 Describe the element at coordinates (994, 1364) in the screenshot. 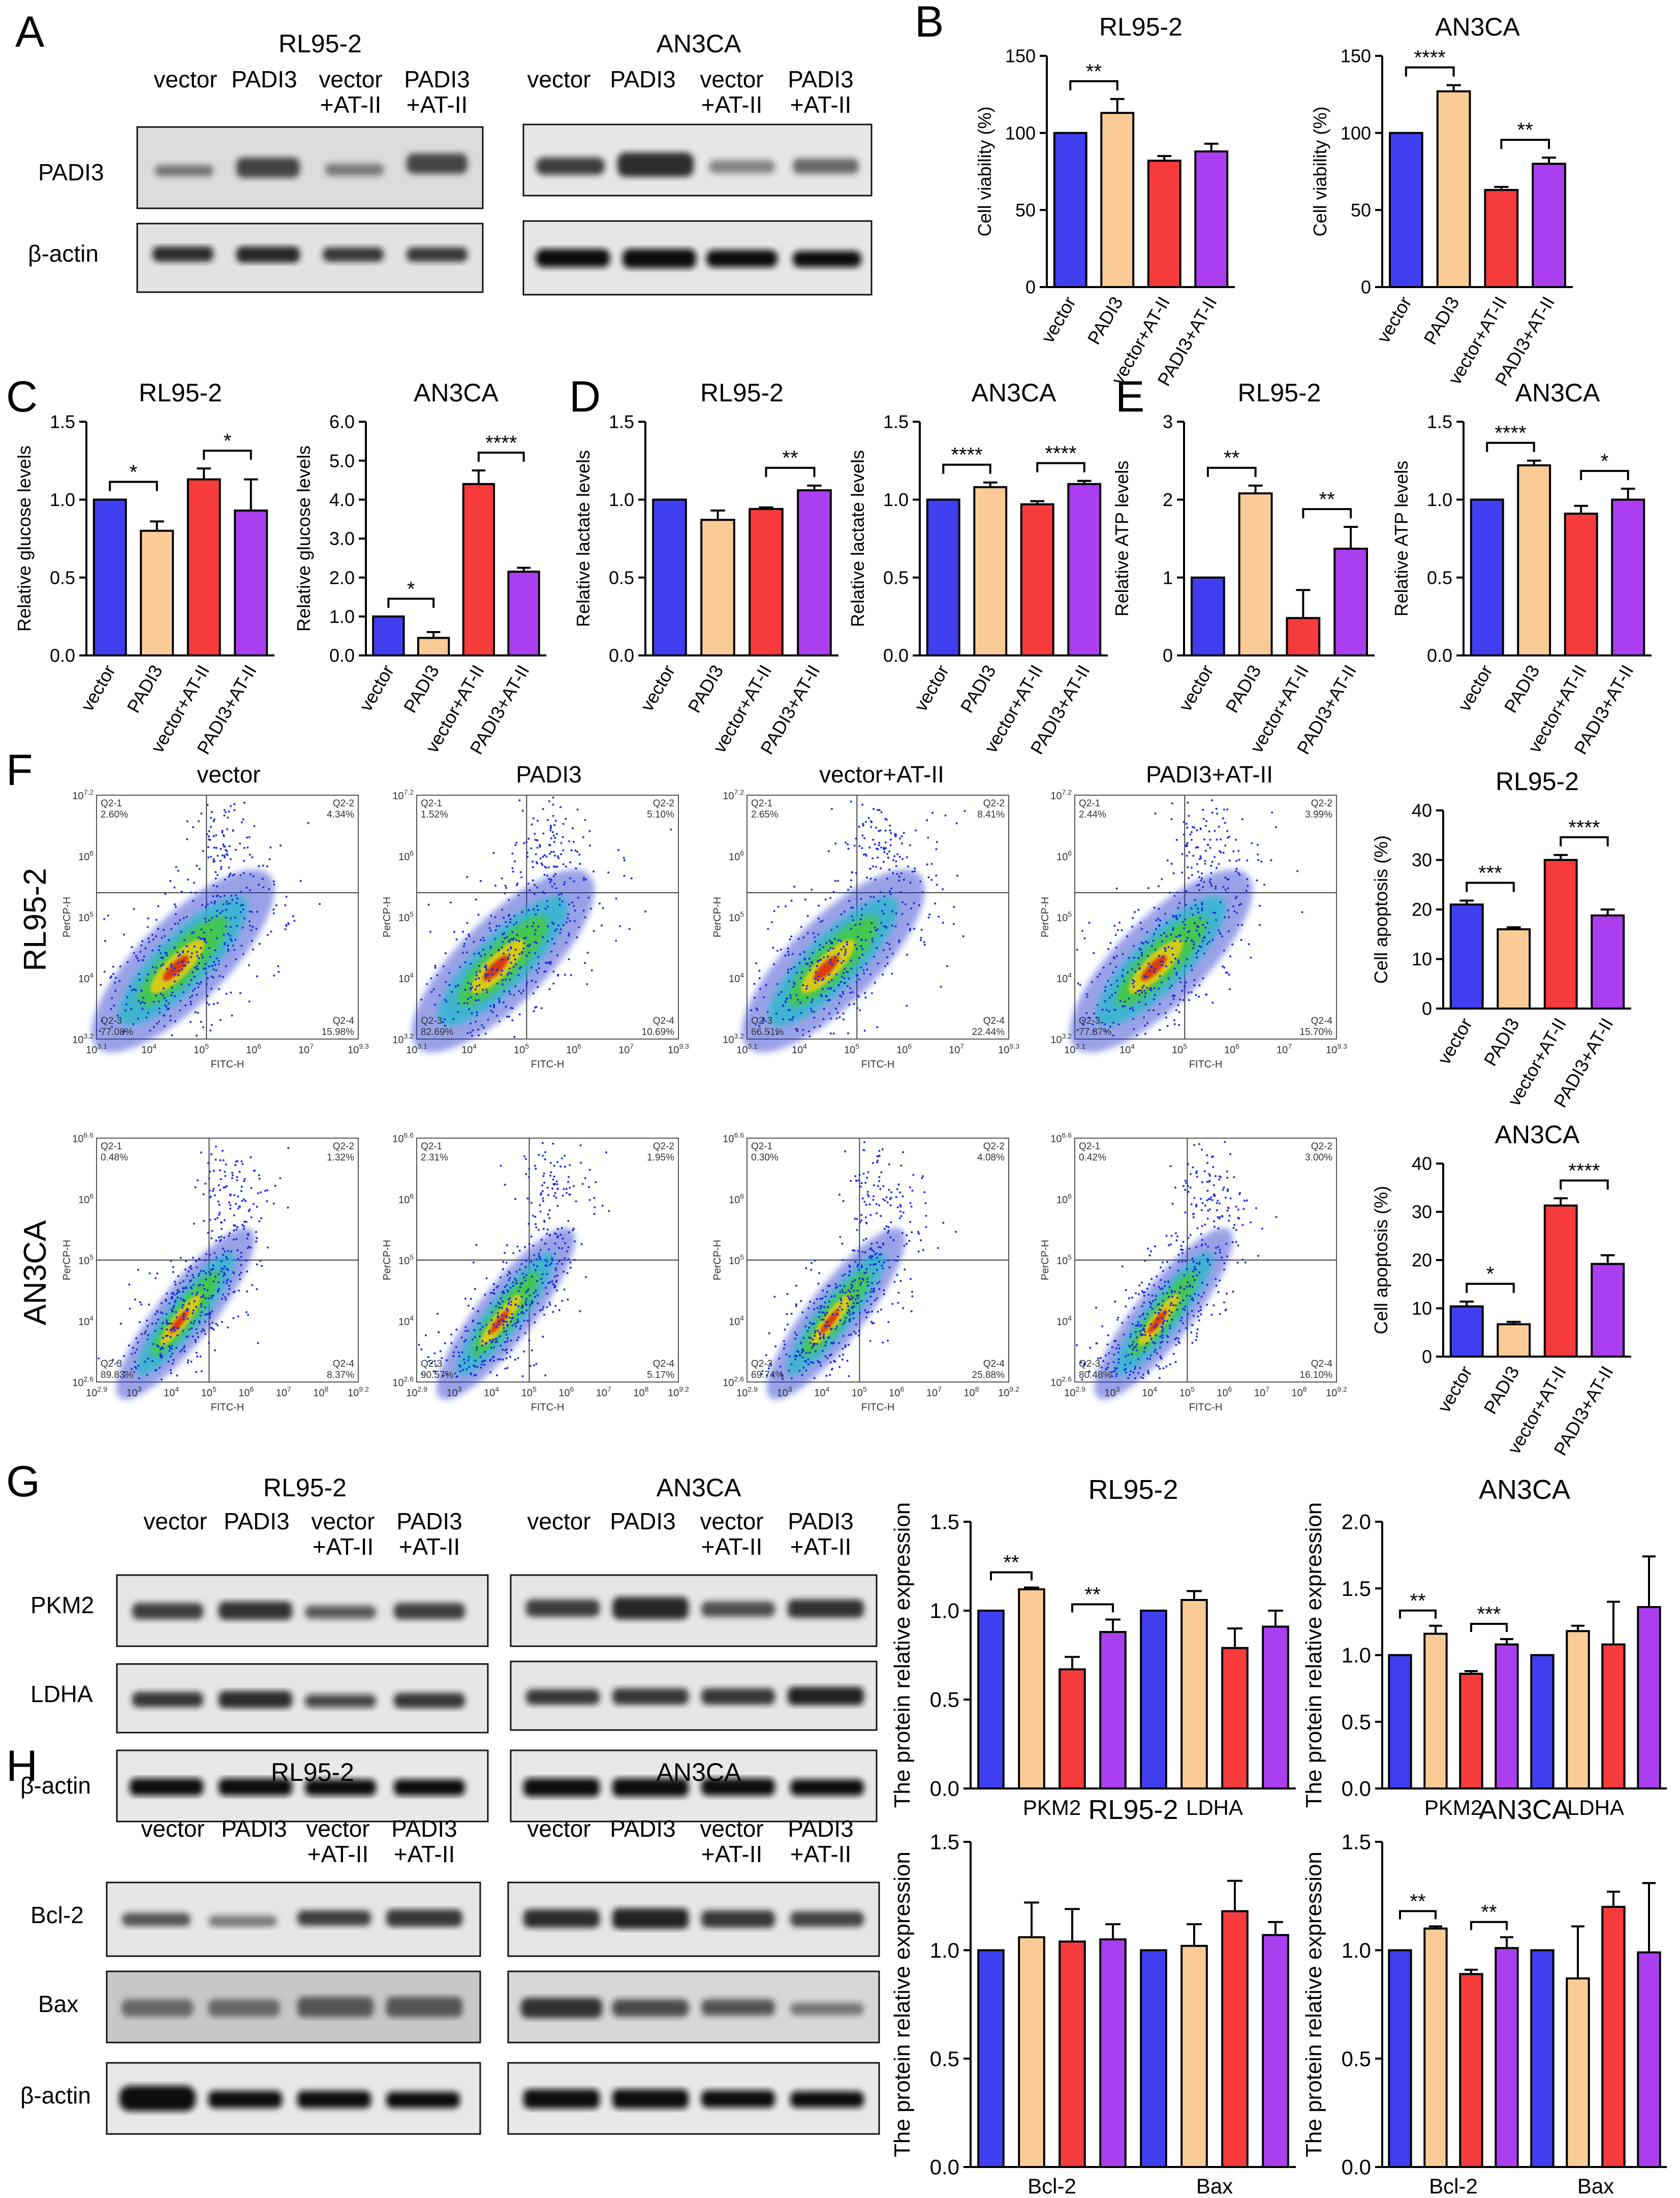

I see `quadrant-name: Q2-4` at that location.